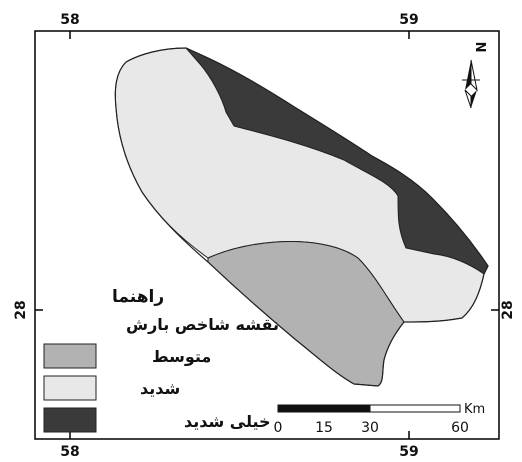  I want to click on grid-label-bottom-left: 58, so click(69, 452).